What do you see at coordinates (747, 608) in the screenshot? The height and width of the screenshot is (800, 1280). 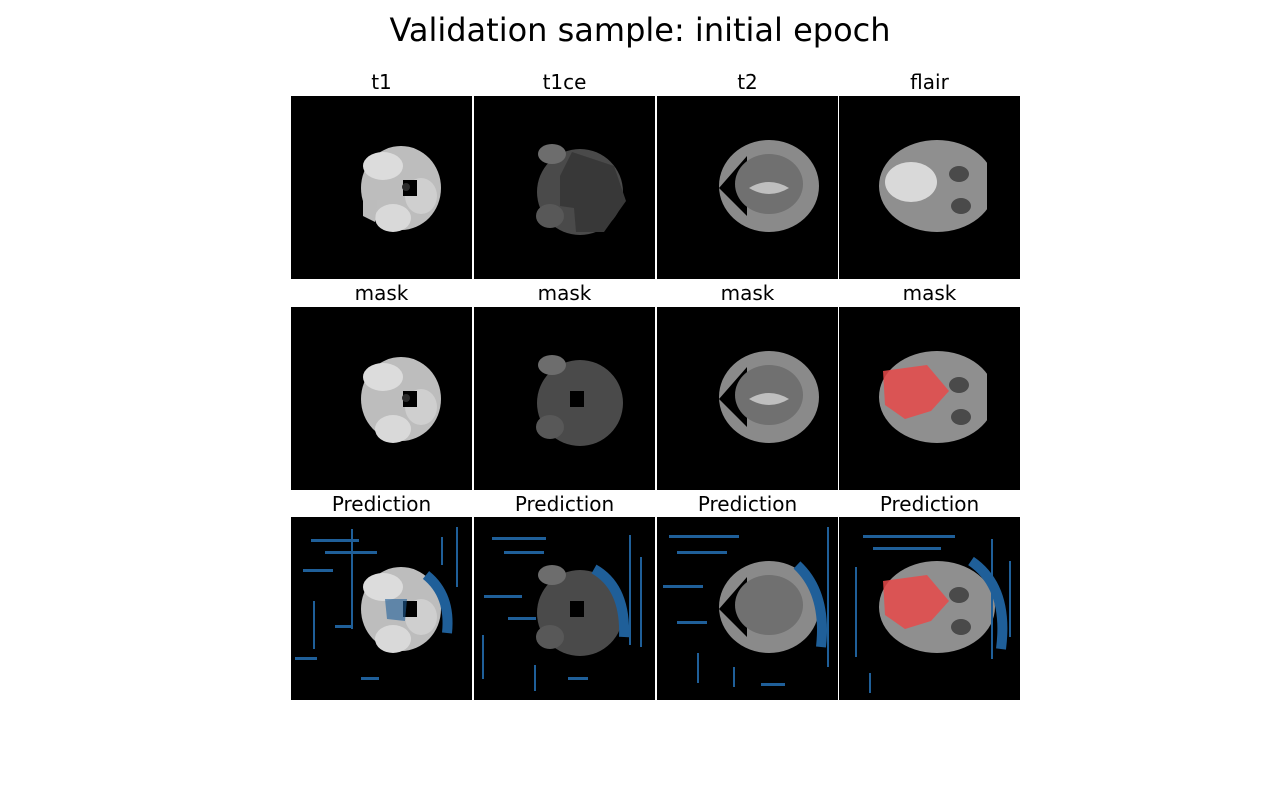 I see `prediction-image-t2` at bounding box center [747, 608].